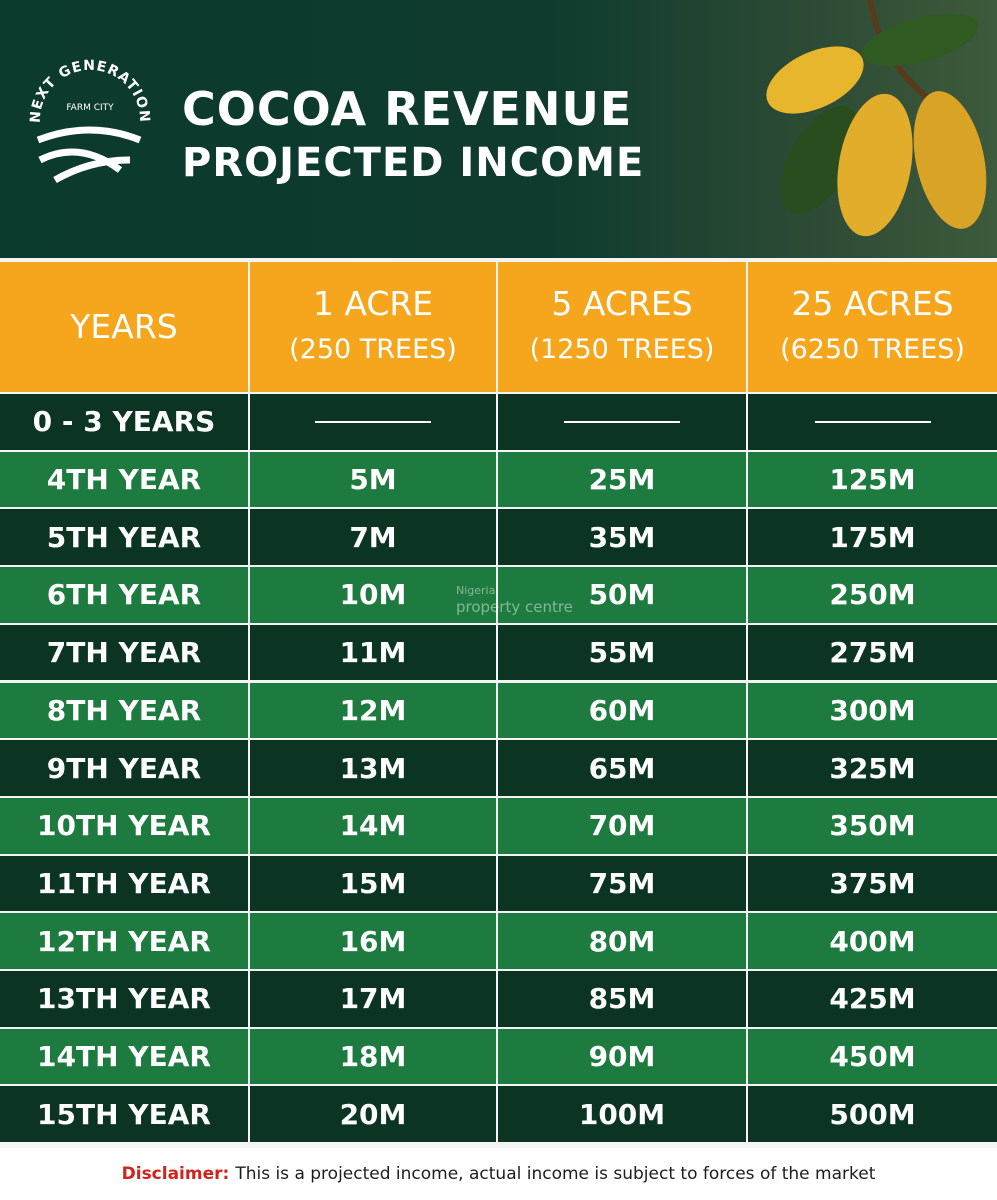 This screenshot has width=997, height=1200. What do you see at coordinates (373, 349) in the screenshot?
I see `header-text: (250 TREES)` at bounding box center [373, 349].